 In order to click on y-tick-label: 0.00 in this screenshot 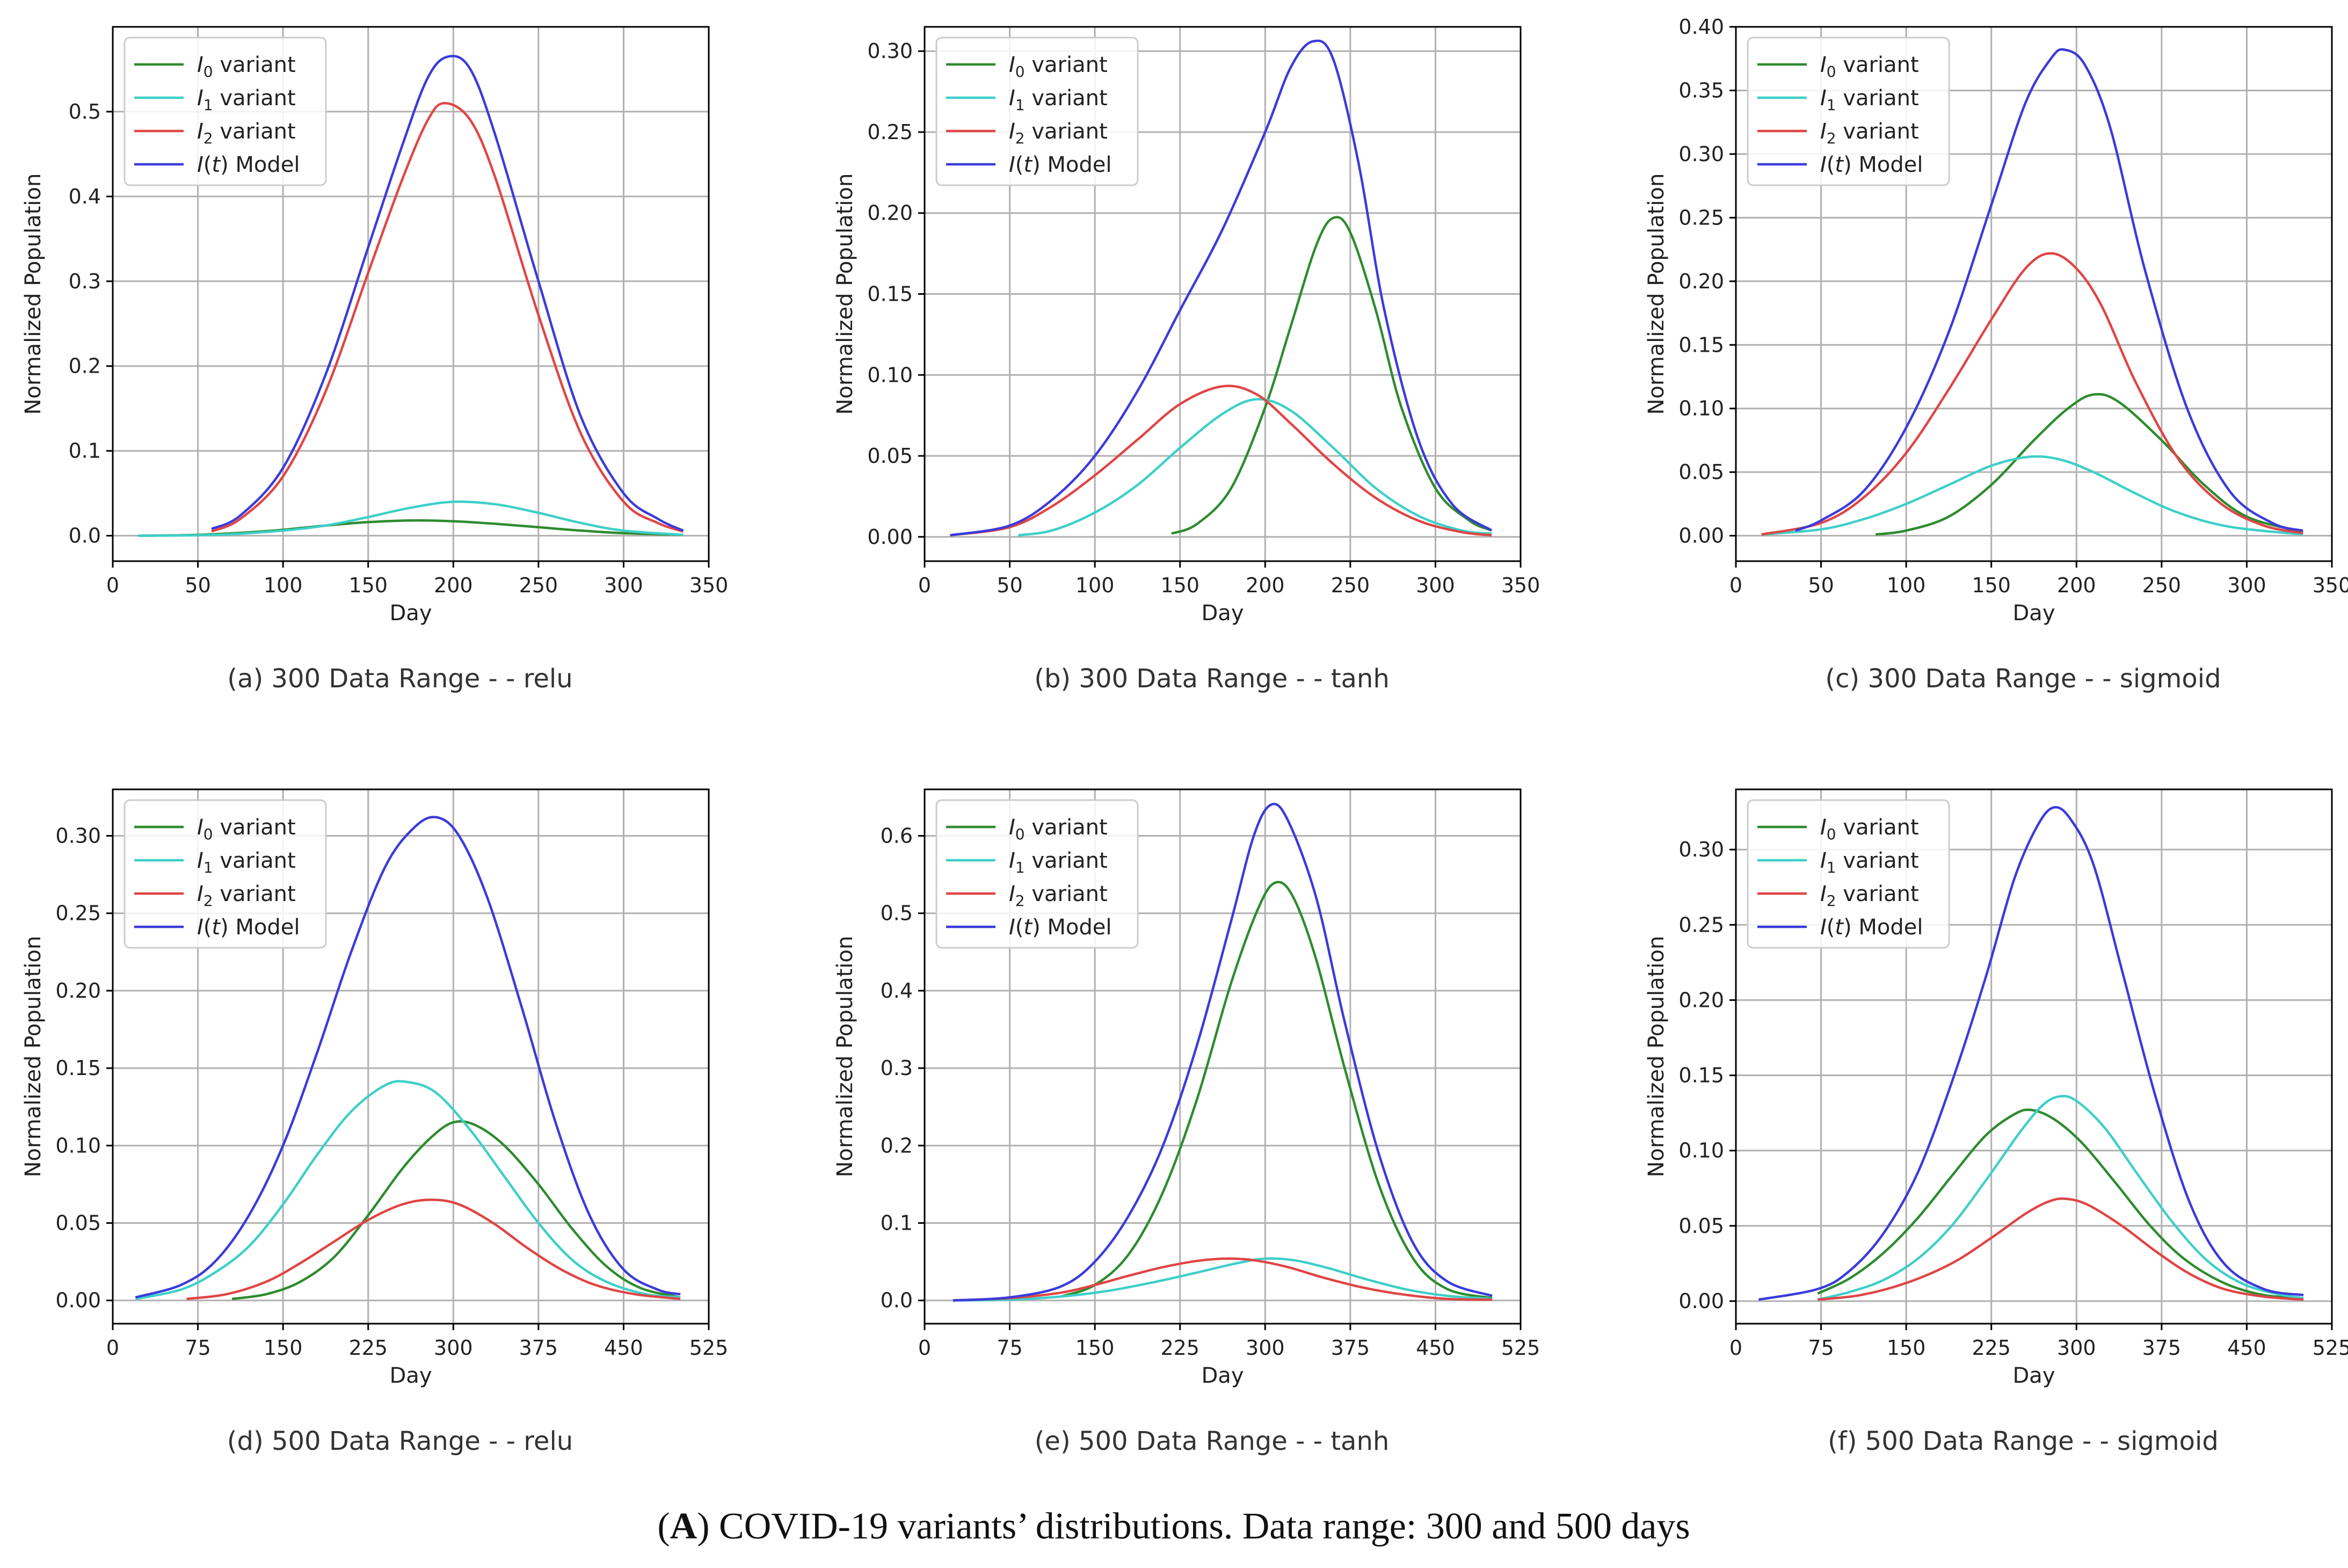, I will do `click(890, 537)`.